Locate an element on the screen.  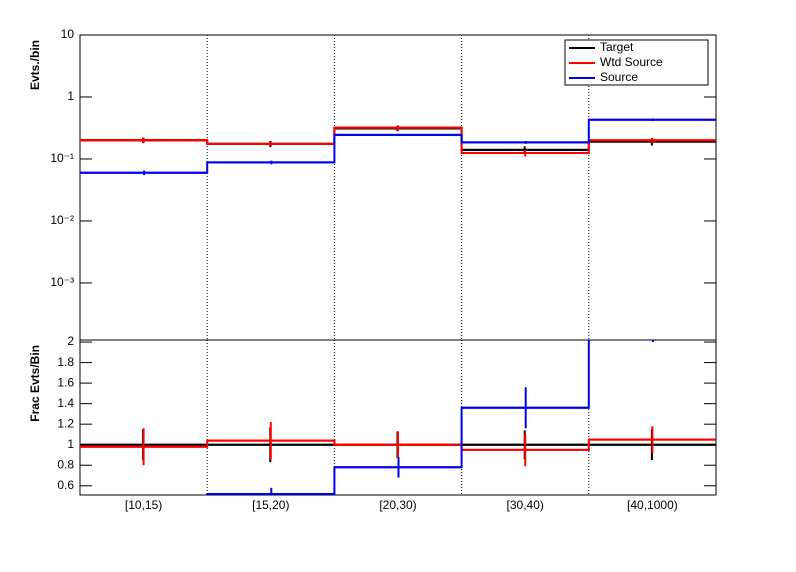
legend-label: Source is located at coordinates (619, 77).